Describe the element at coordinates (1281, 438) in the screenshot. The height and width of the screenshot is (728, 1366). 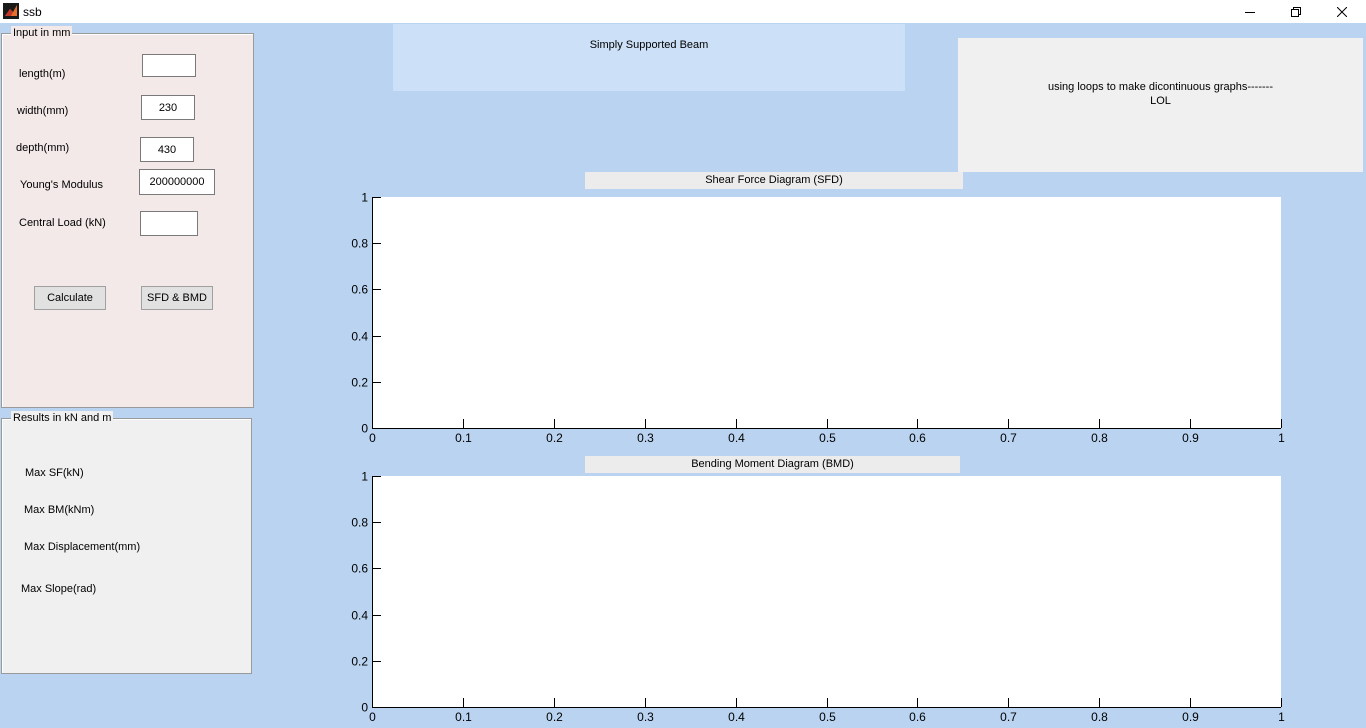
I see `sfd-x-tick-label: 1` at that location.